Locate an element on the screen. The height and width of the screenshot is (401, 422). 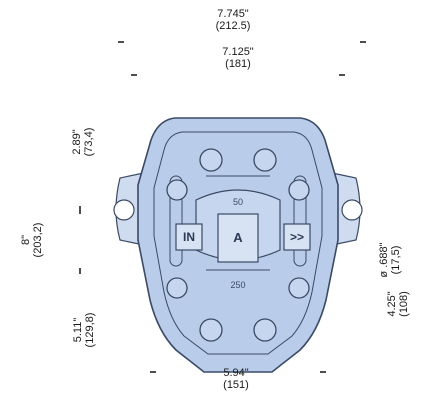
dim-side-height-in: 4.25" is located at coordinates (392, 304).